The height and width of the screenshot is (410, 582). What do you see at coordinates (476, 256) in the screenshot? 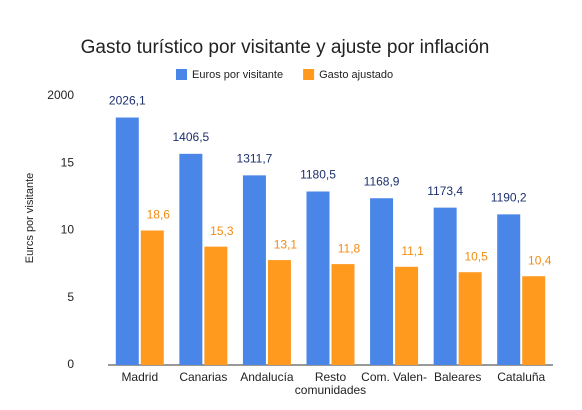
I see `bar-annotation: 10,5` at bounding box center [476, 256].